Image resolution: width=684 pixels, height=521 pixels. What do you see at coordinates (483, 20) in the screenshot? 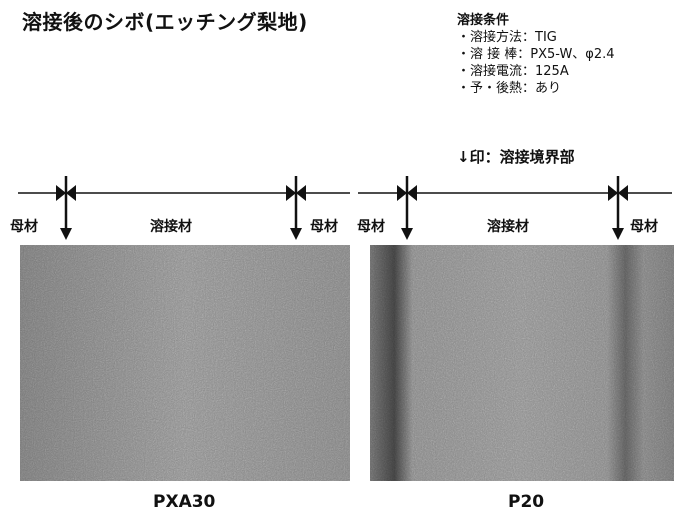
I see `conditions-heading: 溶接条件` at bounding box center [483, 20].